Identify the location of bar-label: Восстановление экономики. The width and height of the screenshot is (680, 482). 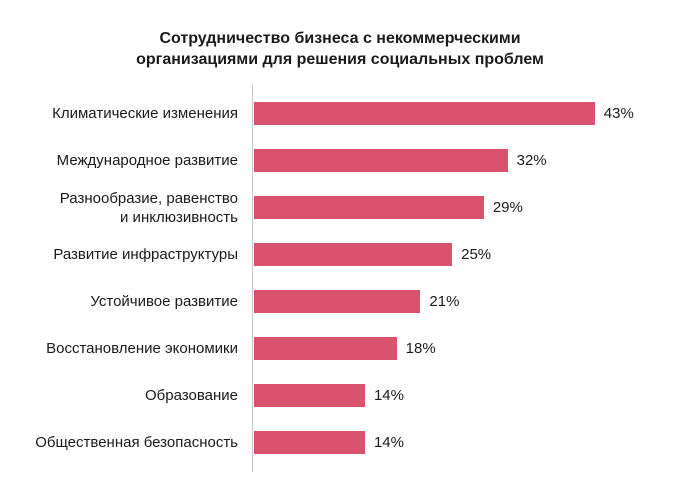
(142, 348).